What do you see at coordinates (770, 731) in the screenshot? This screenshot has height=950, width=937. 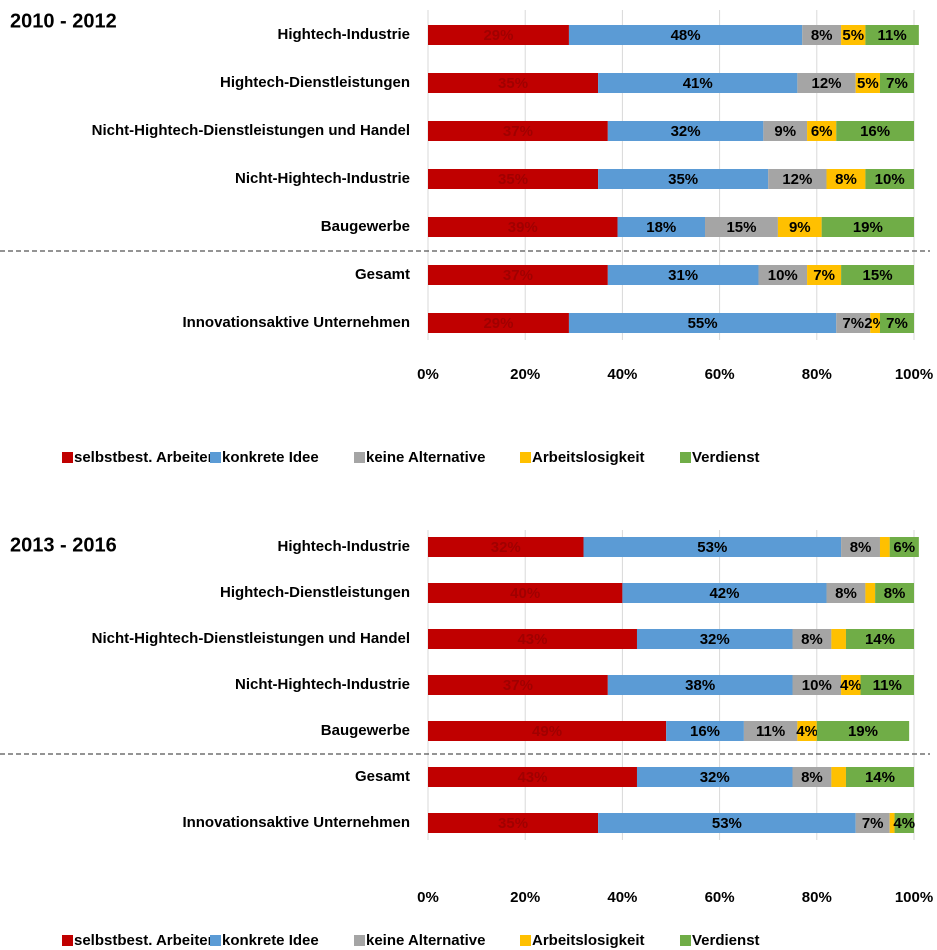 I see `data-label: 11%` at bounding box center [770, 731].